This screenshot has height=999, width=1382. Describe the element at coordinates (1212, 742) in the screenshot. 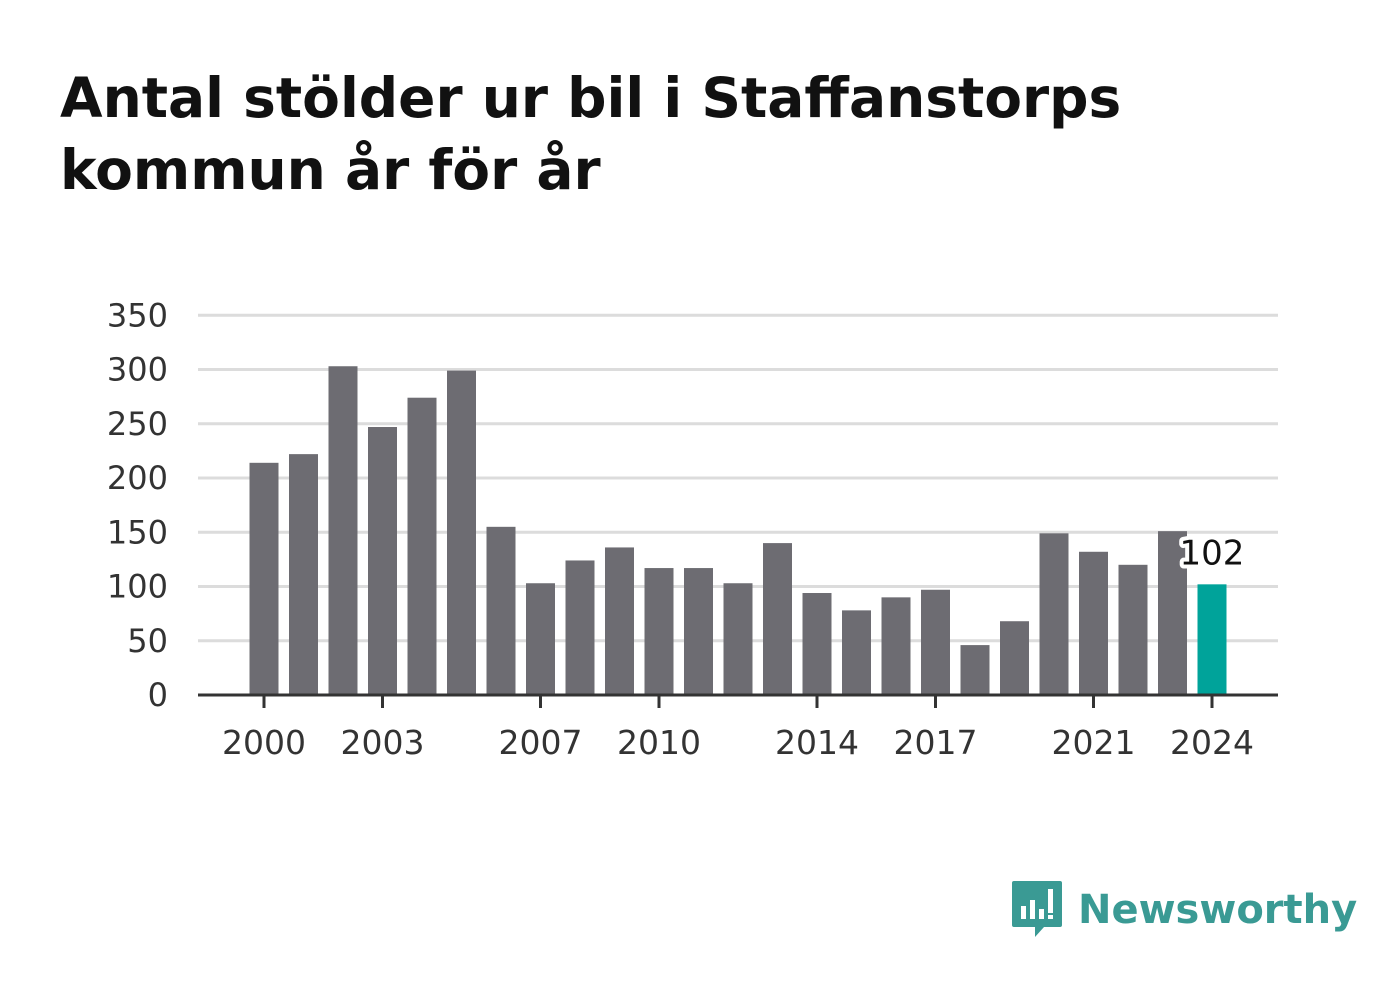

I see `x-tick-label: 2024` at that location.